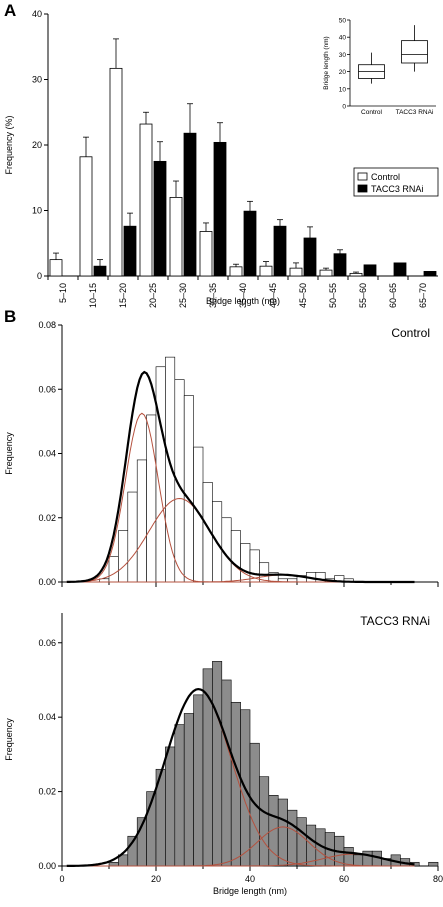  Describe the element at coordinates (414, 52) in the screenshot. I see `inset-box` at that location.